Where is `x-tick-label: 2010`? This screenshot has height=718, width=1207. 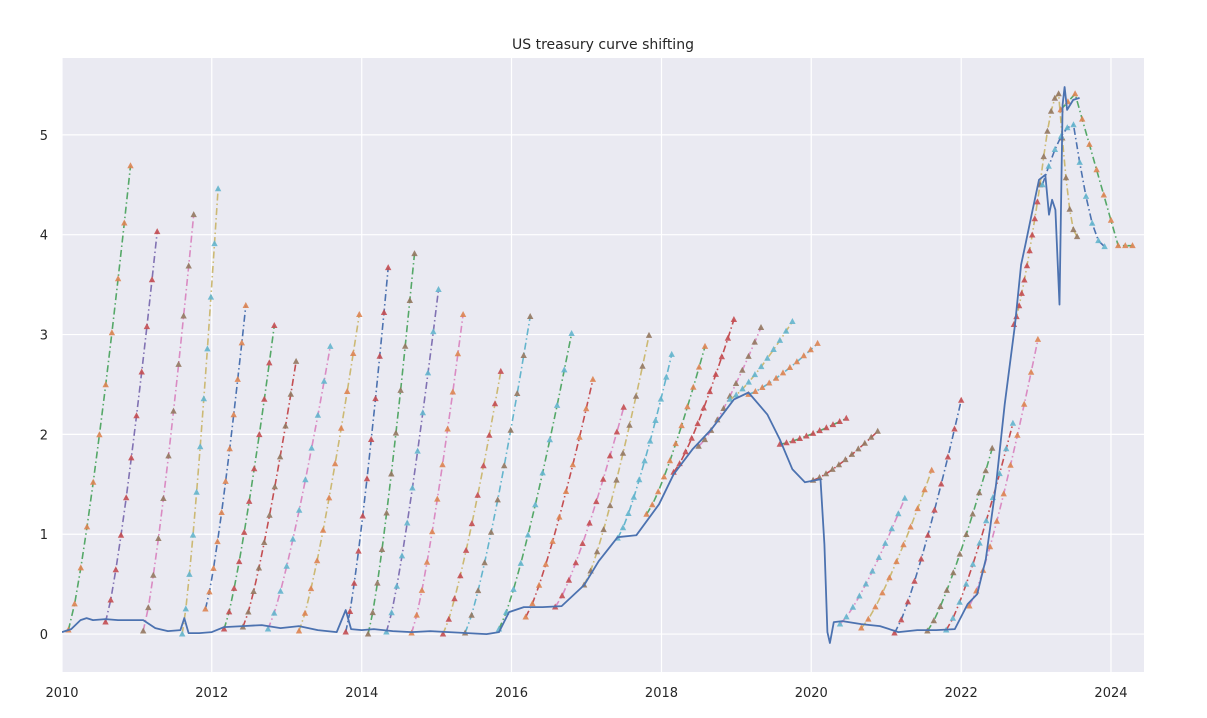
x-tick-label: 2010 is located at coordinates (61, 693).